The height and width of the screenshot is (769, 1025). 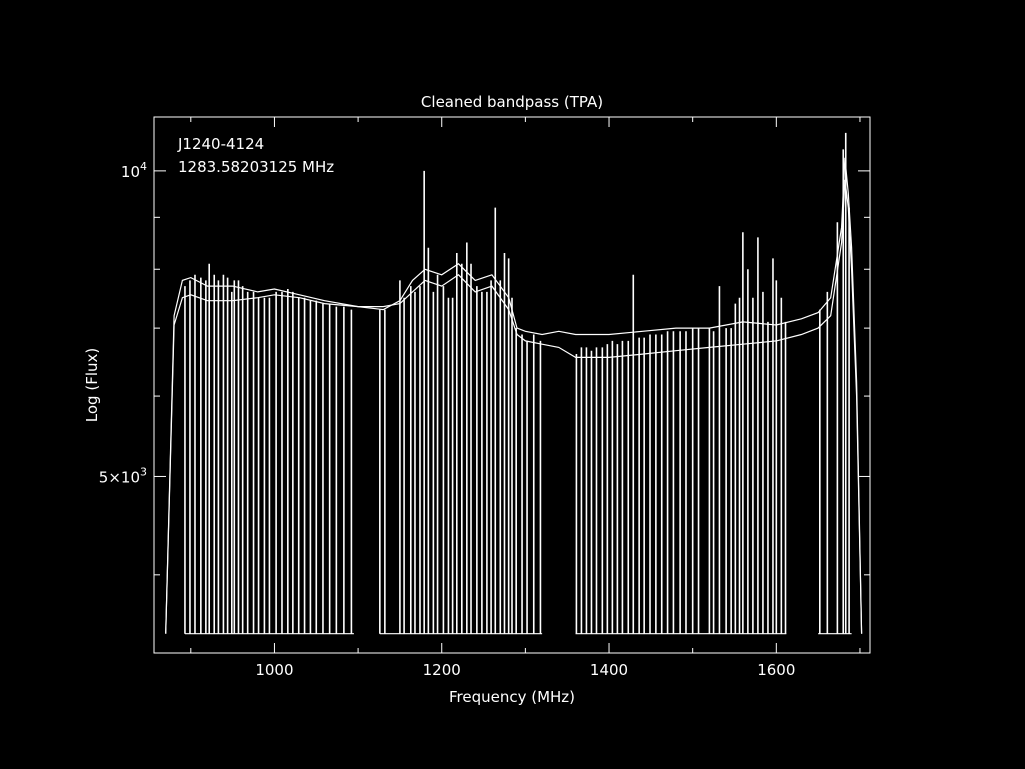 What do you see at coordinates (512, 102) in the screenshot?
I see `chart-title: Cleaned bandpass (TPA)` at bounding box center [512, 102].